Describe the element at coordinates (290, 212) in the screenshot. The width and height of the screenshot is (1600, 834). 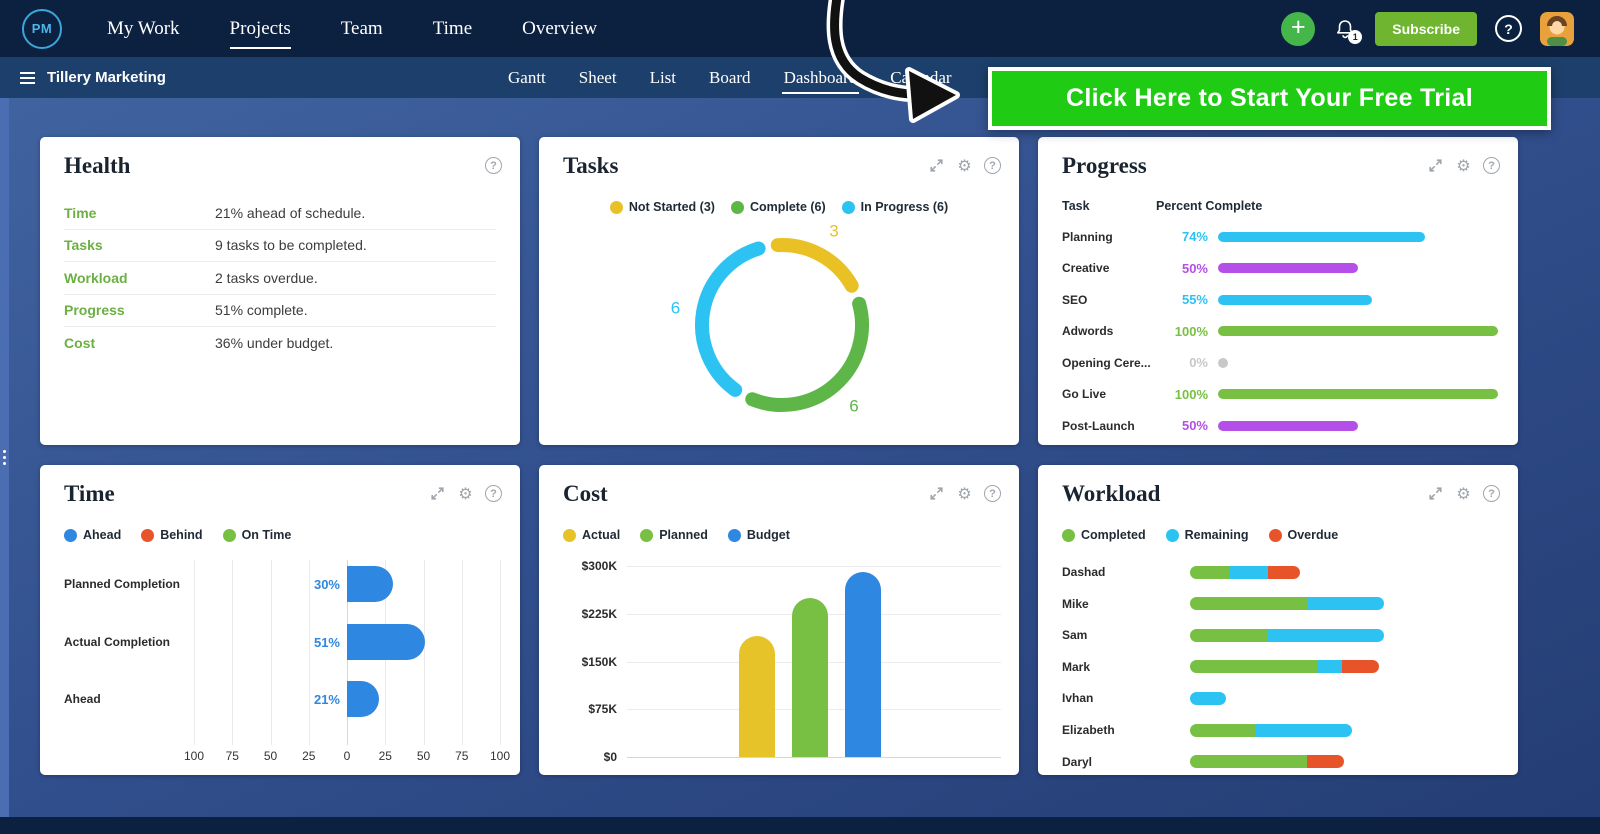
I see `health-metric-value: 21% ahead of schedule.` at that location.